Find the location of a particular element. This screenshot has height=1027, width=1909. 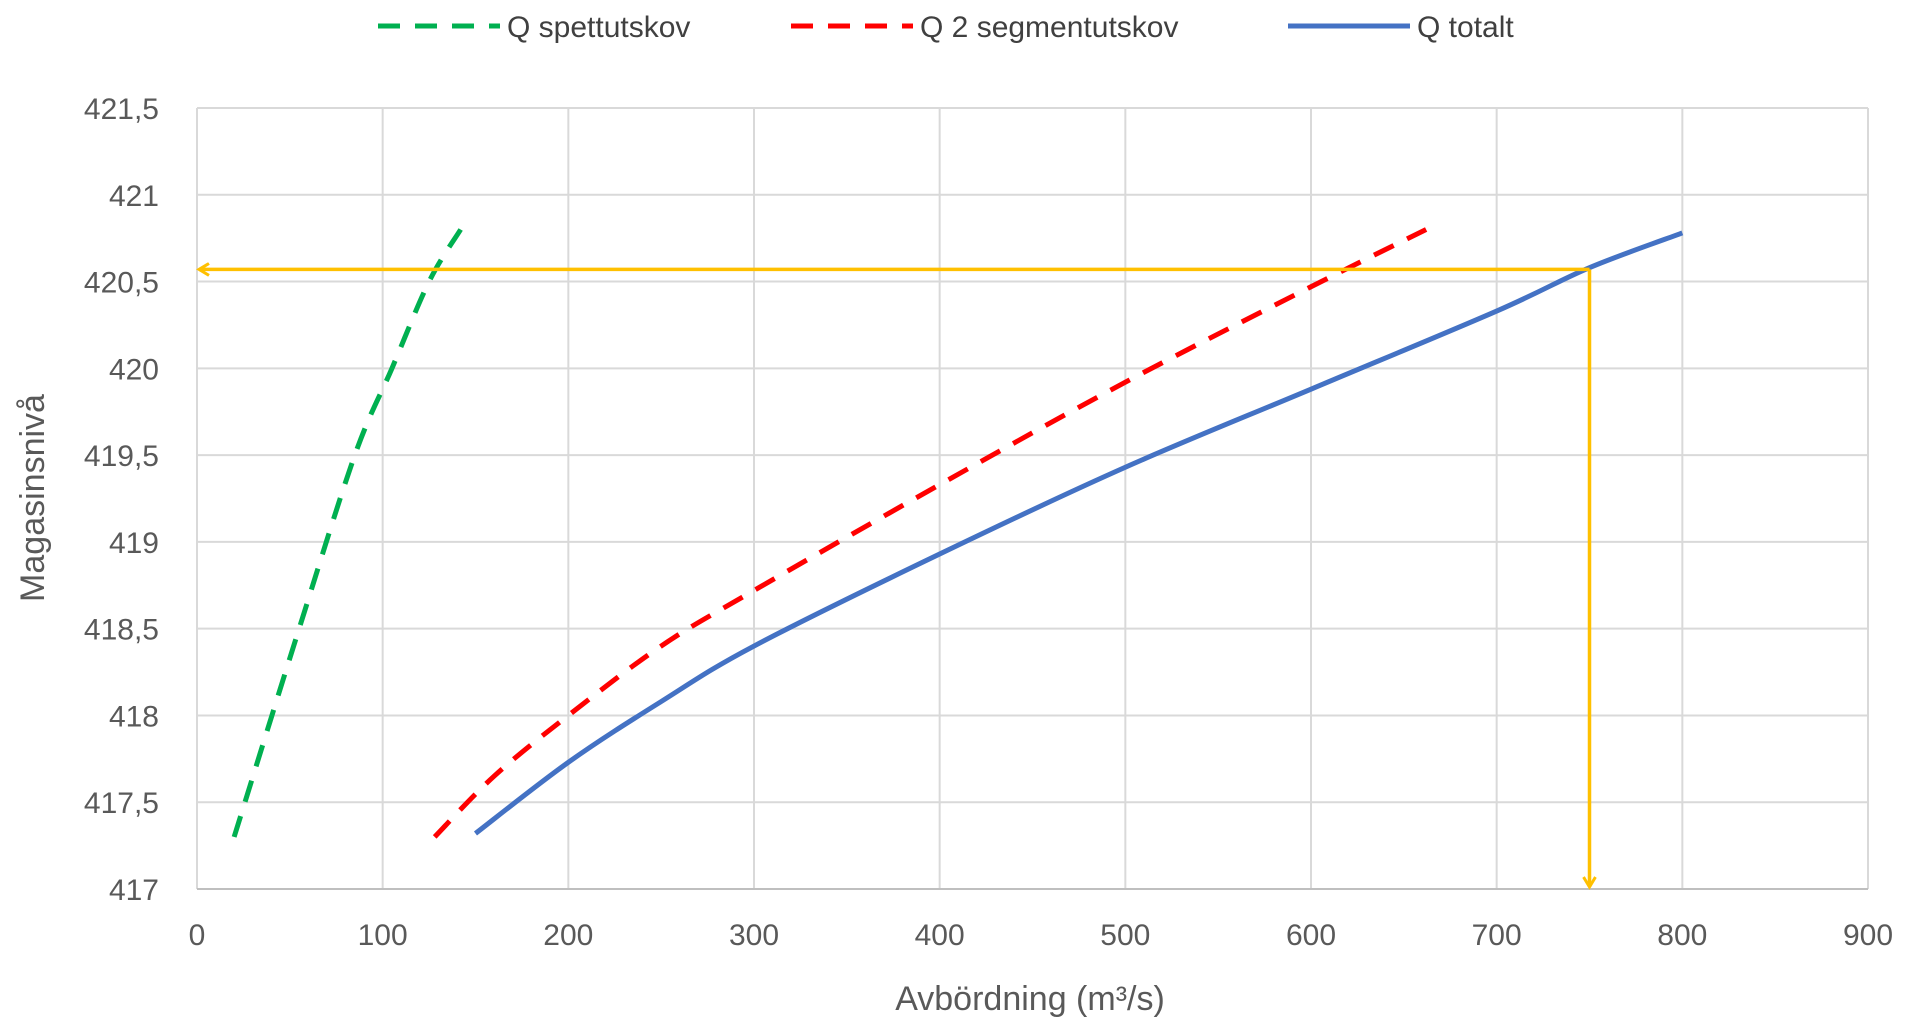

legend-label-3: Q totalt is located at coordinates (1465, 27).